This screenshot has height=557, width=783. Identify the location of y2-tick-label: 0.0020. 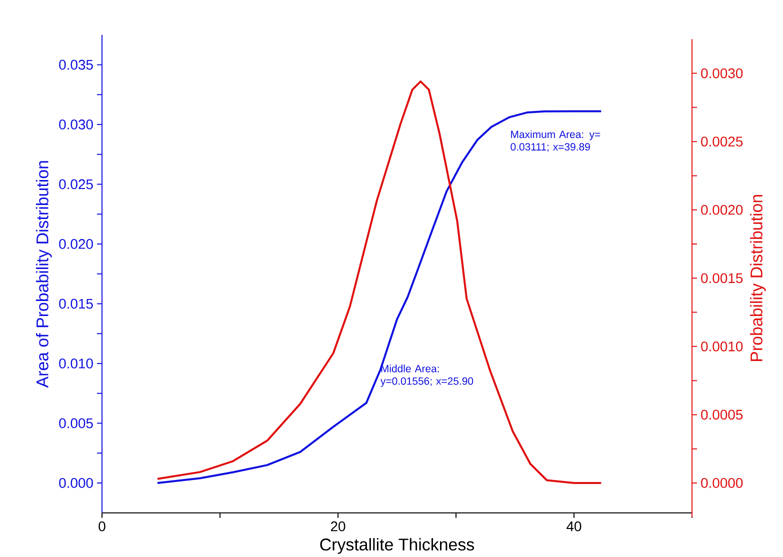
(722, 209).